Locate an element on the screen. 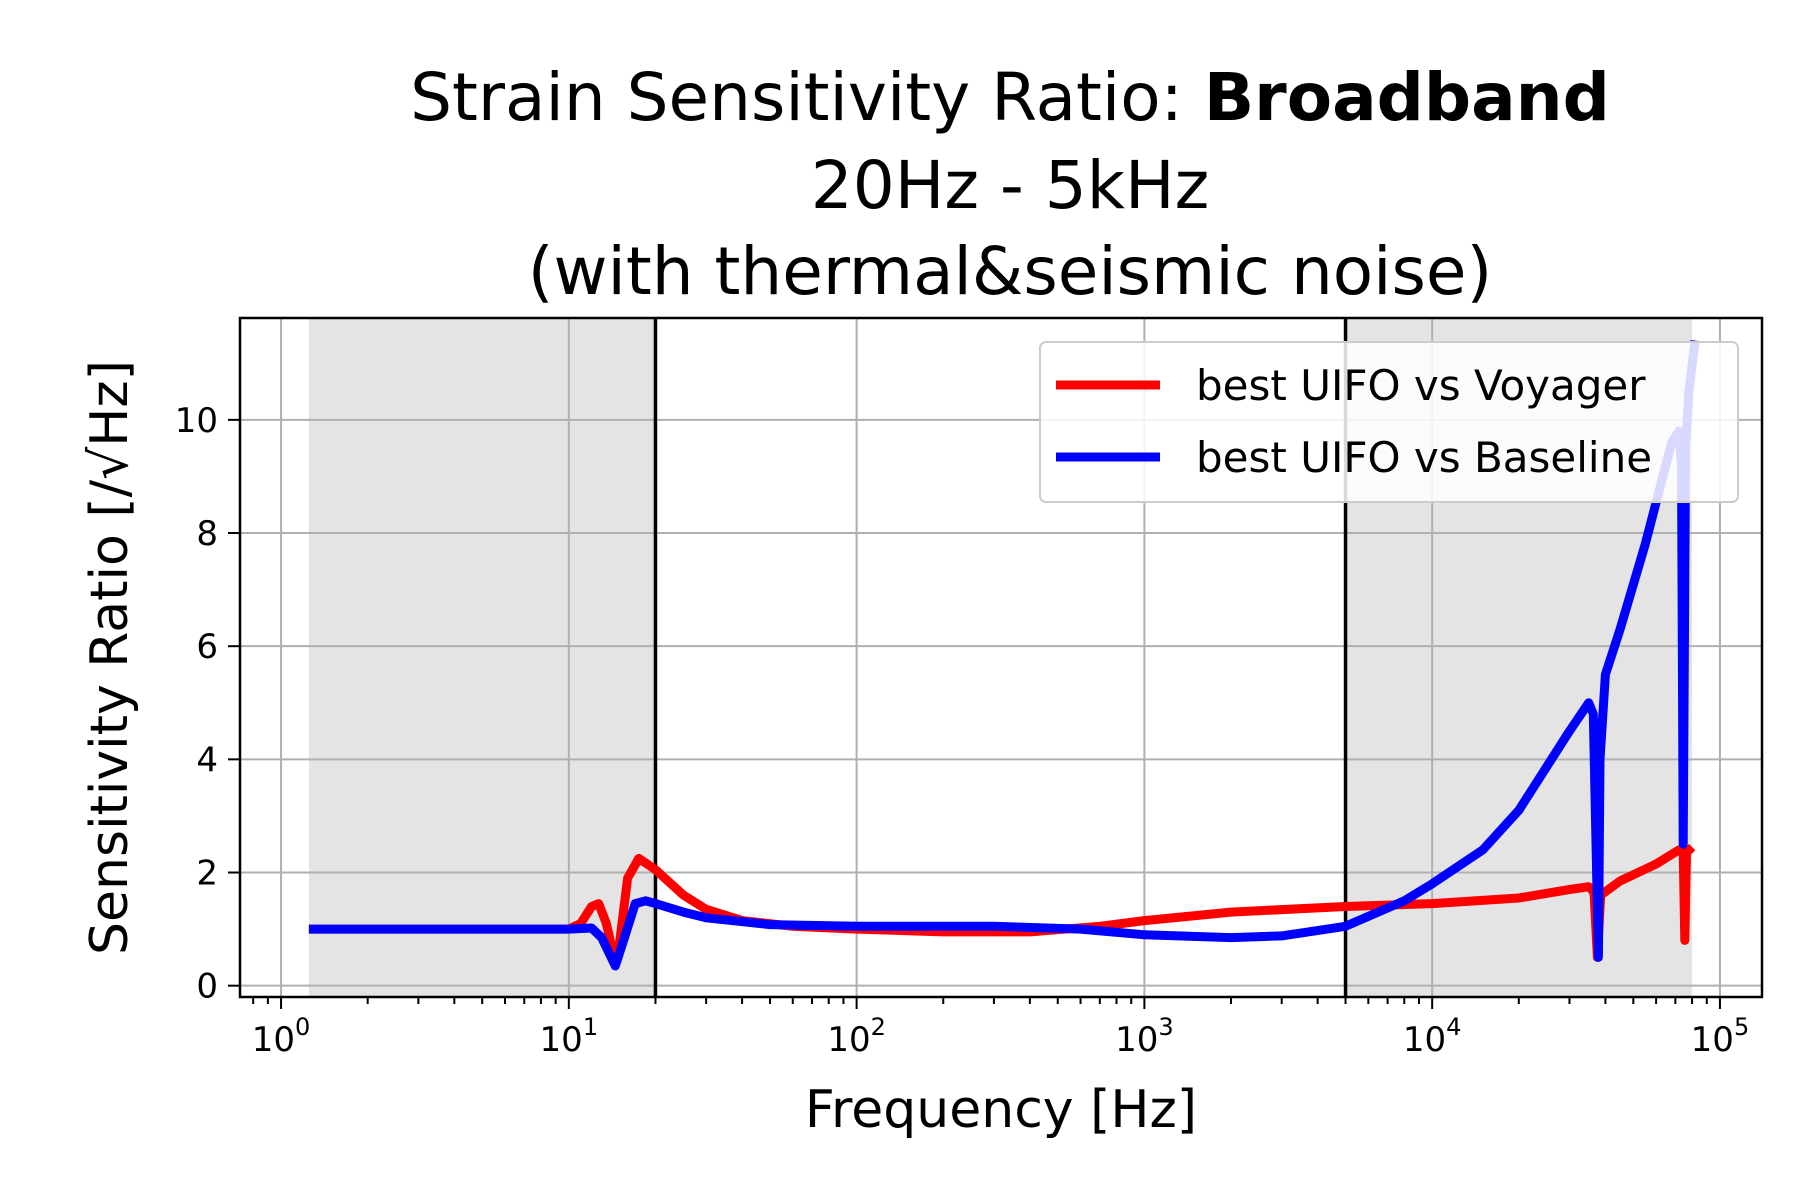 The height and width of the screenshot is (1200, 1800). legend-label-0: best UIFO vs Voyager is located at coordinates (1421, 385).